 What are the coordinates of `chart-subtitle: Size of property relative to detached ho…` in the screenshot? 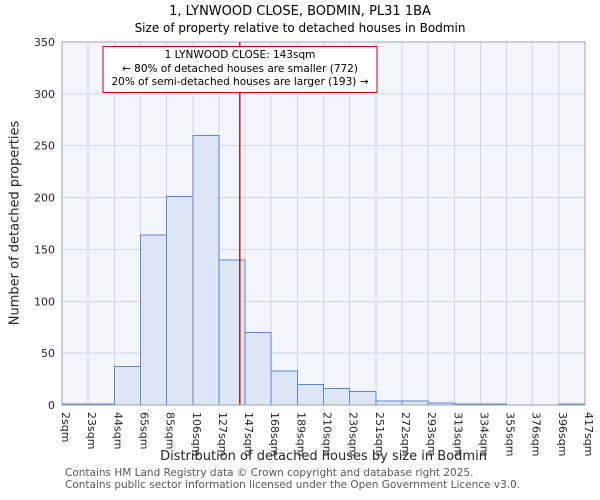 It's located at (300, 28).